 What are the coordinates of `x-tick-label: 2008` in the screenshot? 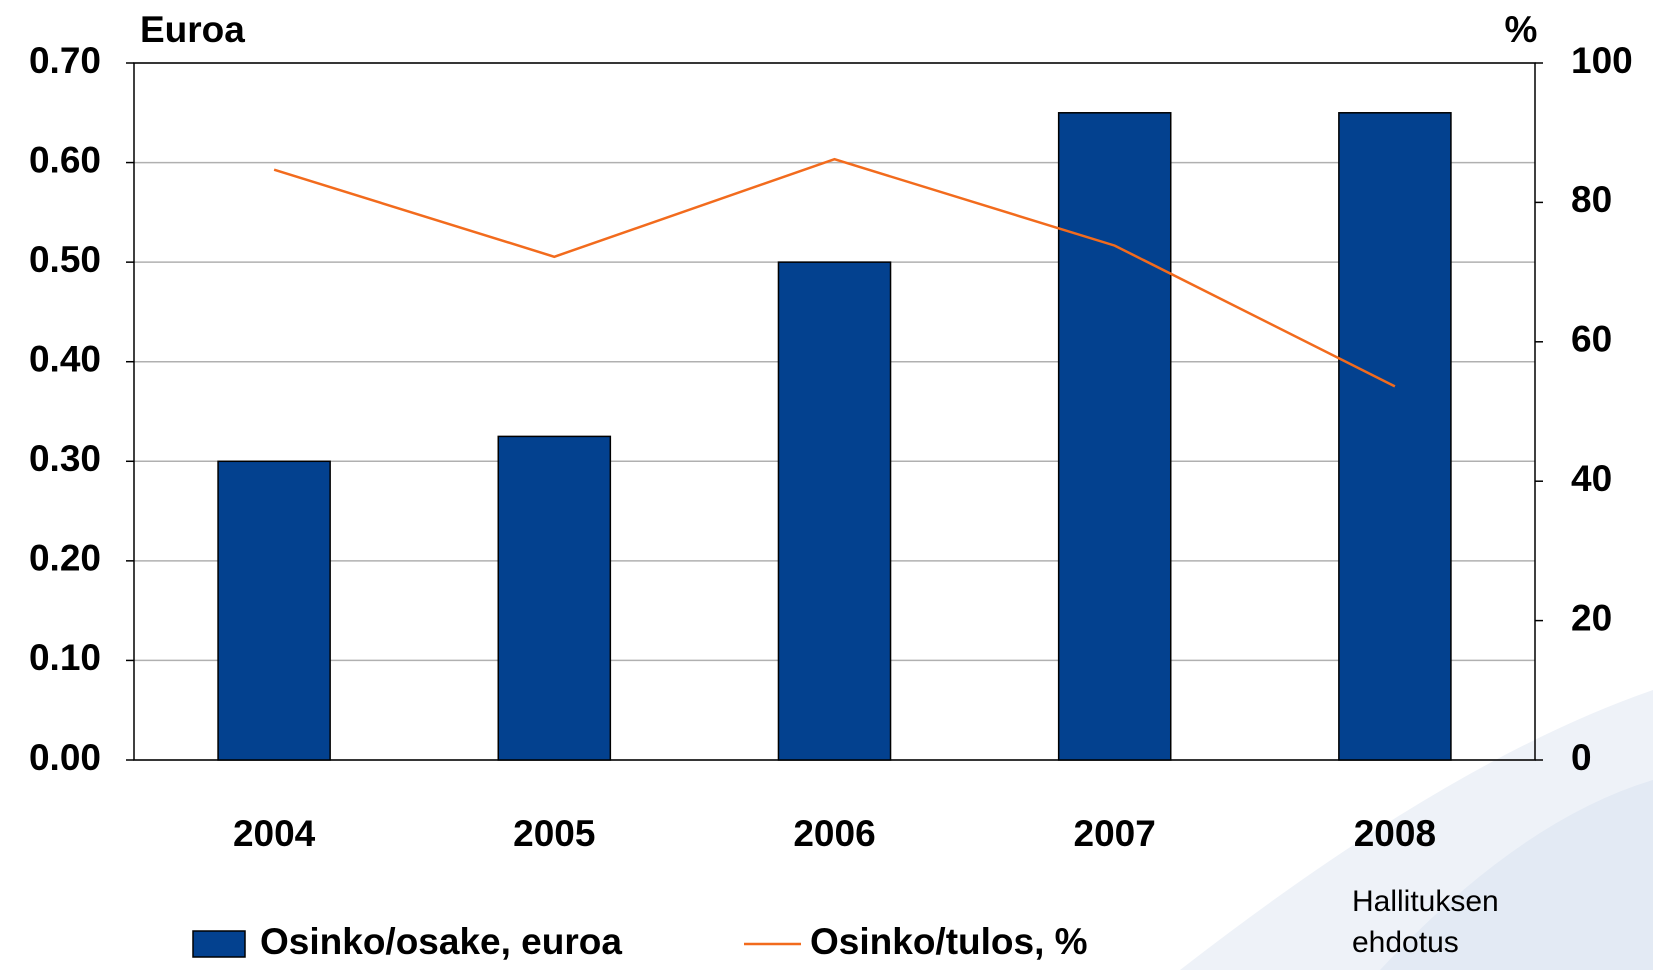 It's located at (1395, 833).